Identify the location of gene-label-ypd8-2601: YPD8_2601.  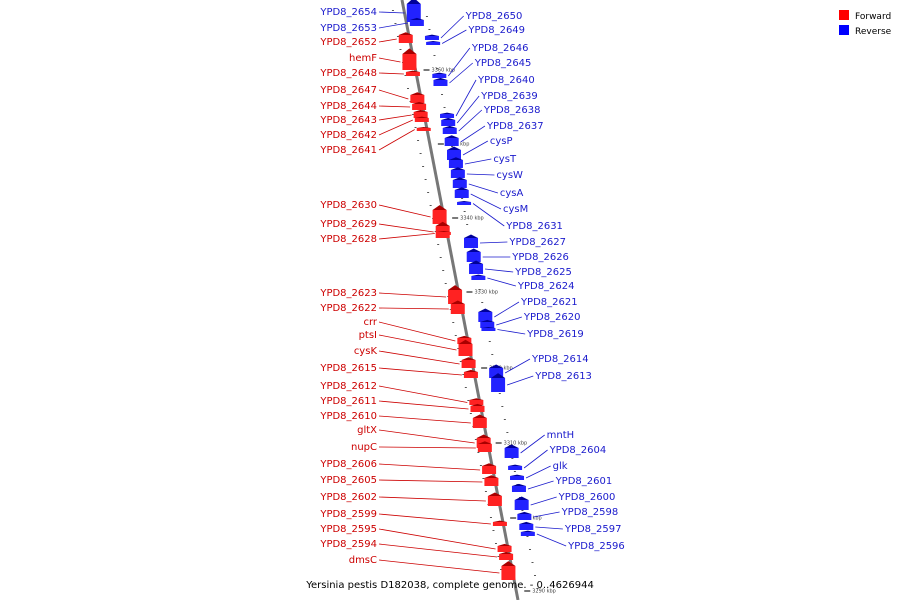
(584, 481).